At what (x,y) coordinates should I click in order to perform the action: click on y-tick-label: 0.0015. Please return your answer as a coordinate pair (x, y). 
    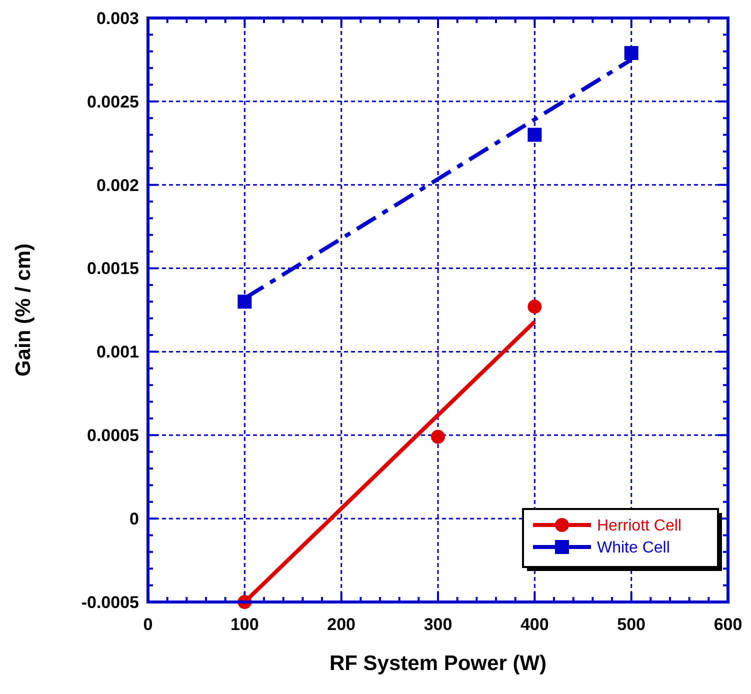
    Looking at the image, I should click on (113, 268).